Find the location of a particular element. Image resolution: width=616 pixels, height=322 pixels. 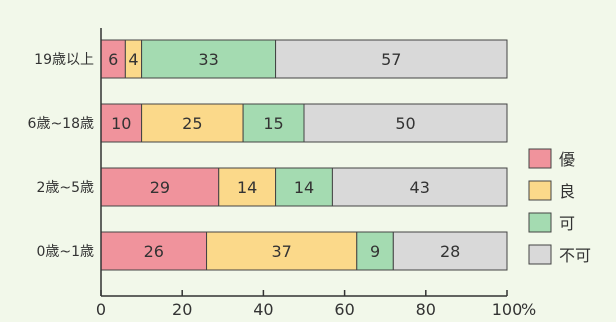

data-label: 6 is located at coordinates (113, 59).